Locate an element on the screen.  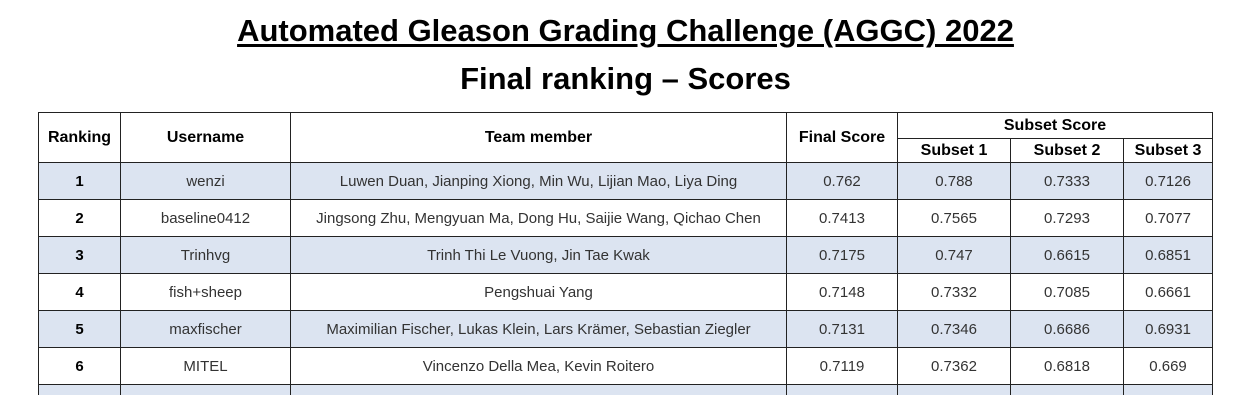
cell-final-score: 0.7413 is located at coordinates (842, 218).